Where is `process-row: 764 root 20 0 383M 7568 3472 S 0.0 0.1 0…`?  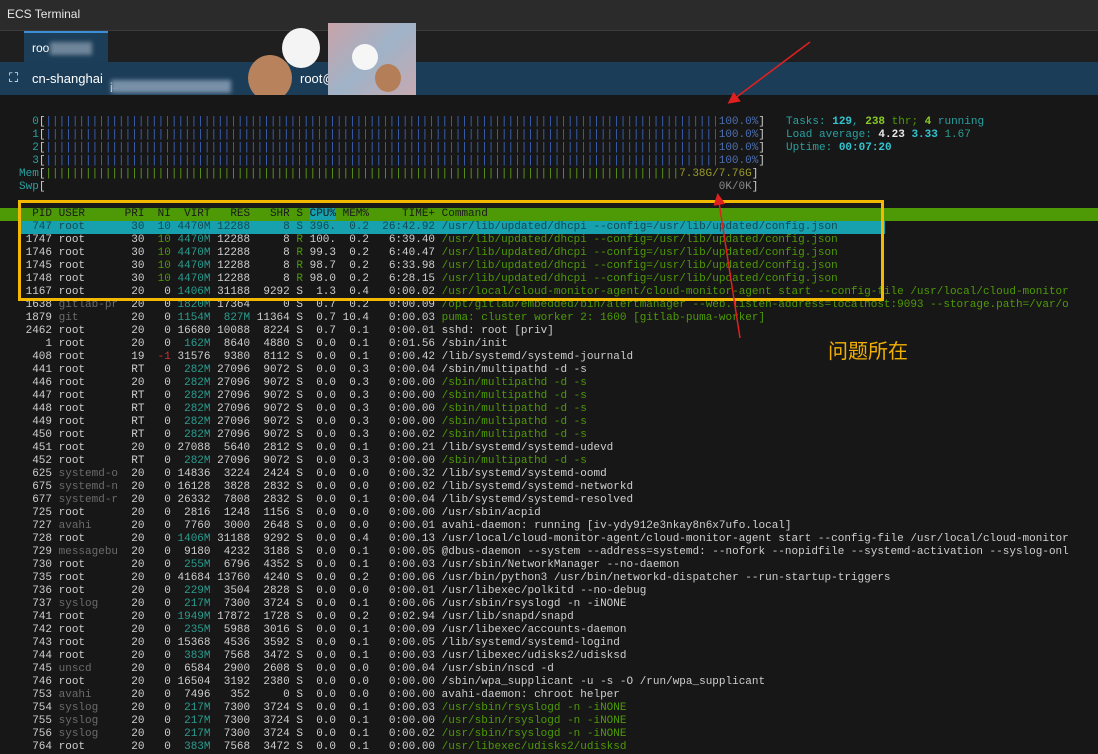
process-row: 764 root 20 0 383M 7568 3472 S 0.0 0.1 0… is located at coordinates (322, 747).